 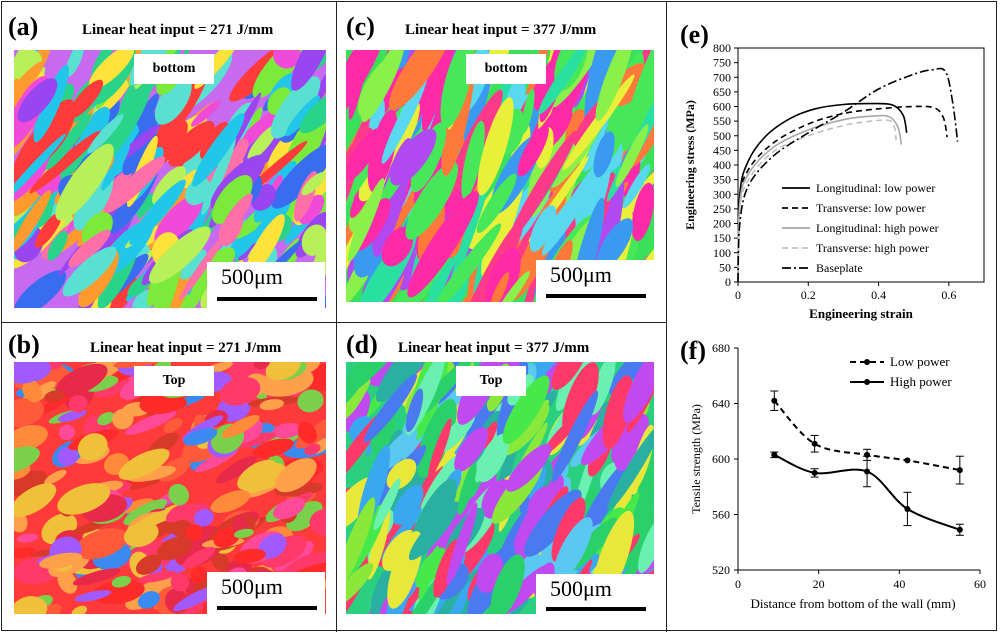 What do you see at coordinates (819, 584) in the screenshot?
I see `x-tick-label: 20` at bounding box center [819, 584].